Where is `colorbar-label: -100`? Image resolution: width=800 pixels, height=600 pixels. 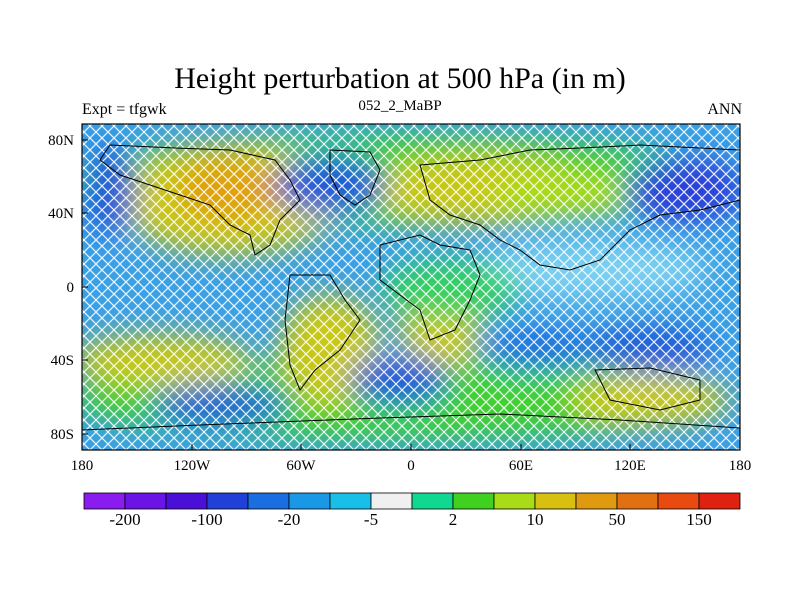 colorbar-label: -100 is located at coordinates (206, 519).